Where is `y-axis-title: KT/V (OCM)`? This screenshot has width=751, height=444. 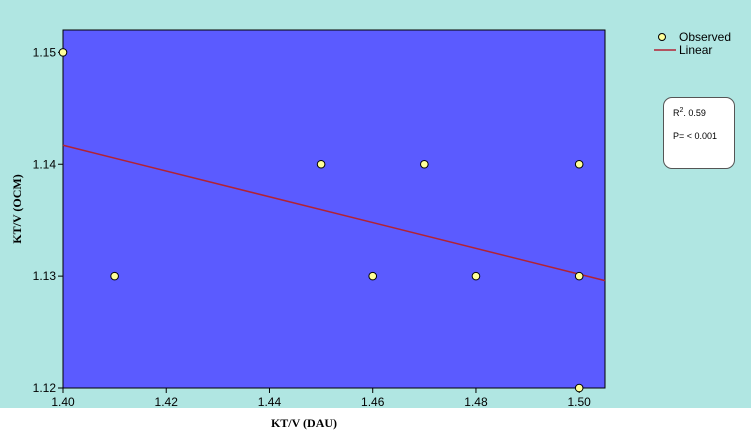
y-axis-title: KT/V (OCM) is located at coordinates (17, 208).